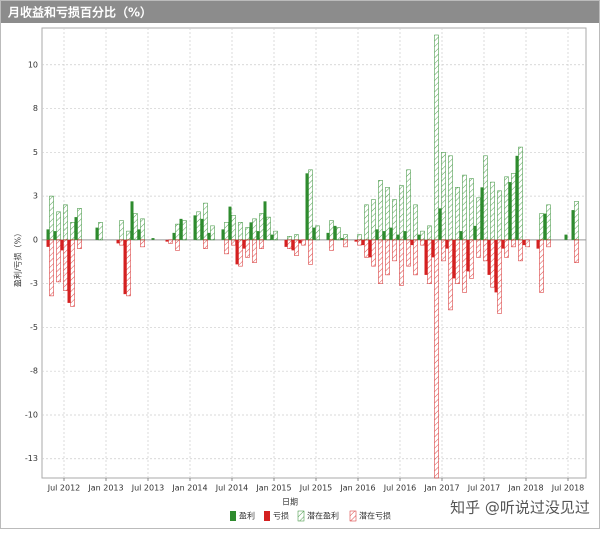  Describe the element at coordinates (18, 258) in the screenshot. I see `y-axis-title: 盈利/亏损（%）` at that location.